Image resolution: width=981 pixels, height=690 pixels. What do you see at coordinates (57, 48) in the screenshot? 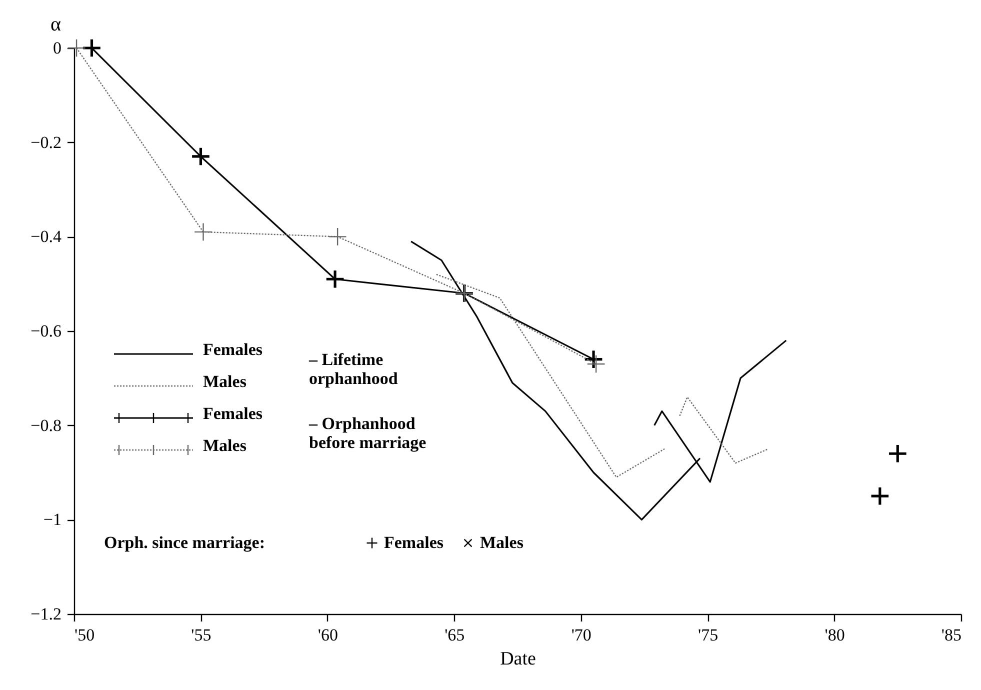
I see `y-tick-label: 0` at bounding box center [57, 48].